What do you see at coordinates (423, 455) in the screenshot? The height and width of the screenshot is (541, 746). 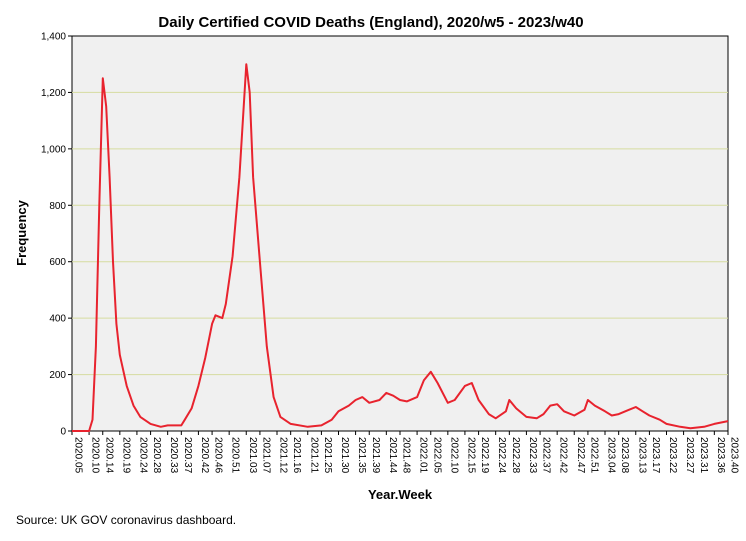 I see `x-tick-label: 2022.01` at bounding box center [423, 455].